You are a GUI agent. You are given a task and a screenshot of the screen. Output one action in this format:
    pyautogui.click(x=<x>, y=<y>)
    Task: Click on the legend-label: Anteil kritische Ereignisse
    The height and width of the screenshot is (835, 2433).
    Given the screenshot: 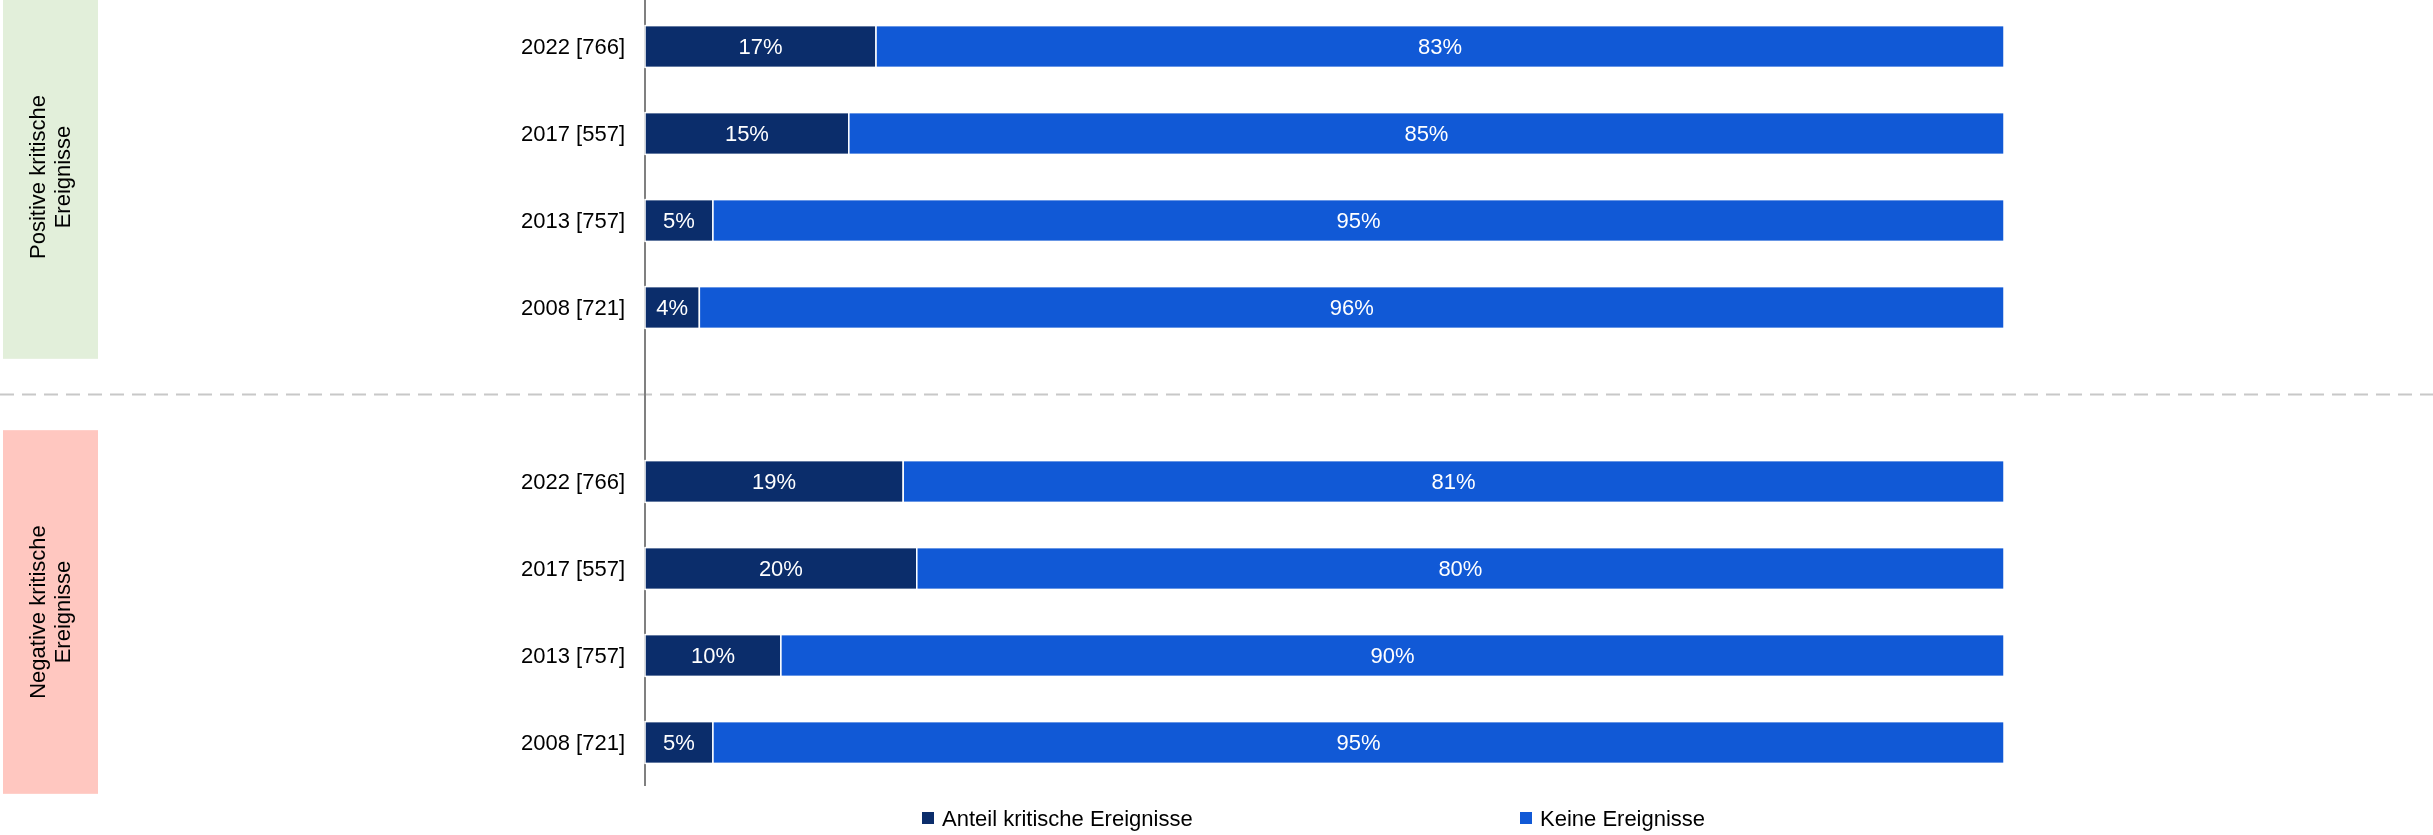 What is the action you would take?
    pyautogui.click(x=1067, y=818)
    